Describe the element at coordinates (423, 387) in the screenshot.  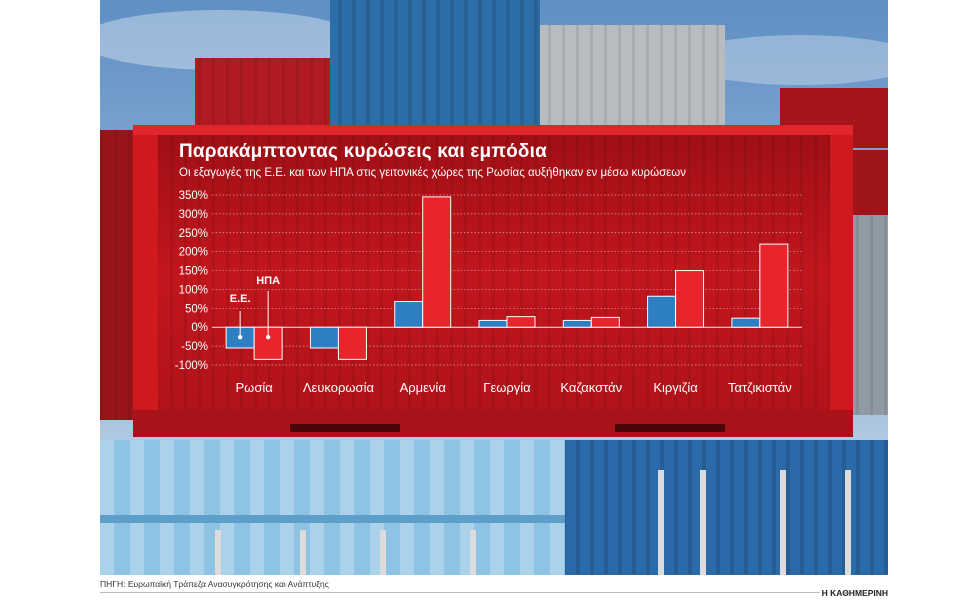
I see `x-category-label: Αρμενία` at that location.